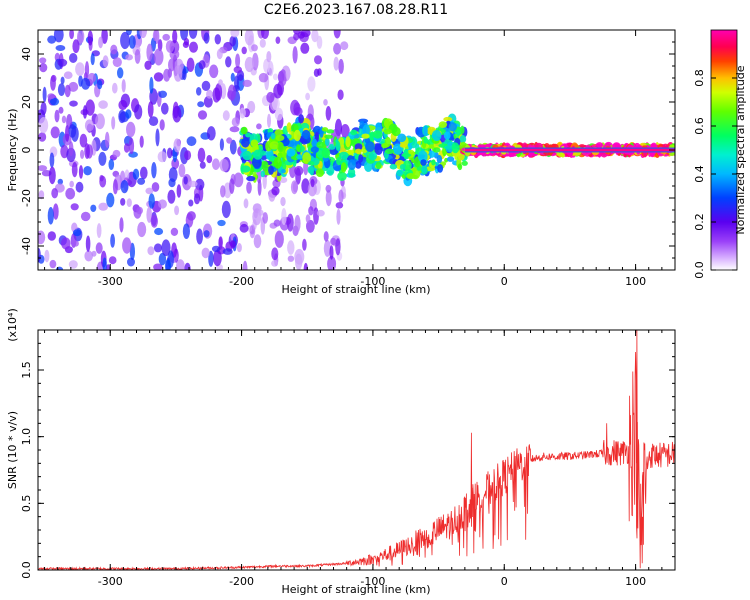 The image size is (750, 600). I want to click on colorbar-tick-label: 0.6, so click(699, 126).